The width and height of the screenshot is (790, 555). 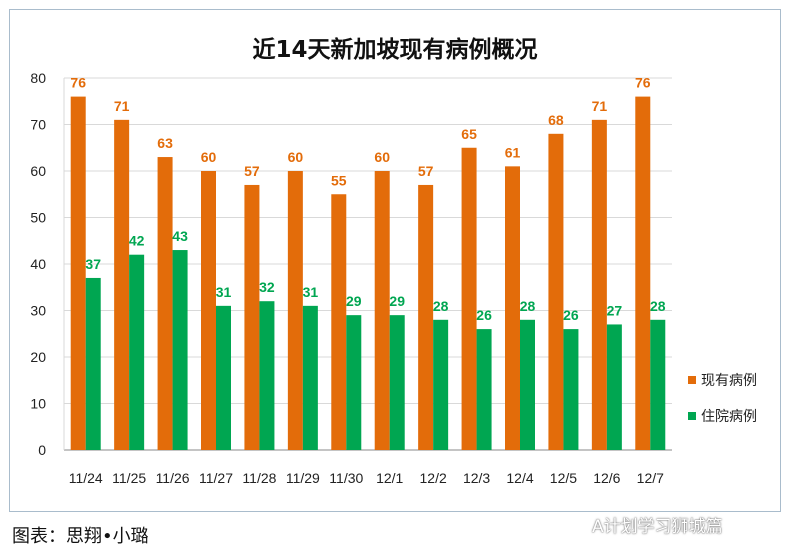 I want to click on watermark: A计划学习狮城篇, so click(x=657, y=527).